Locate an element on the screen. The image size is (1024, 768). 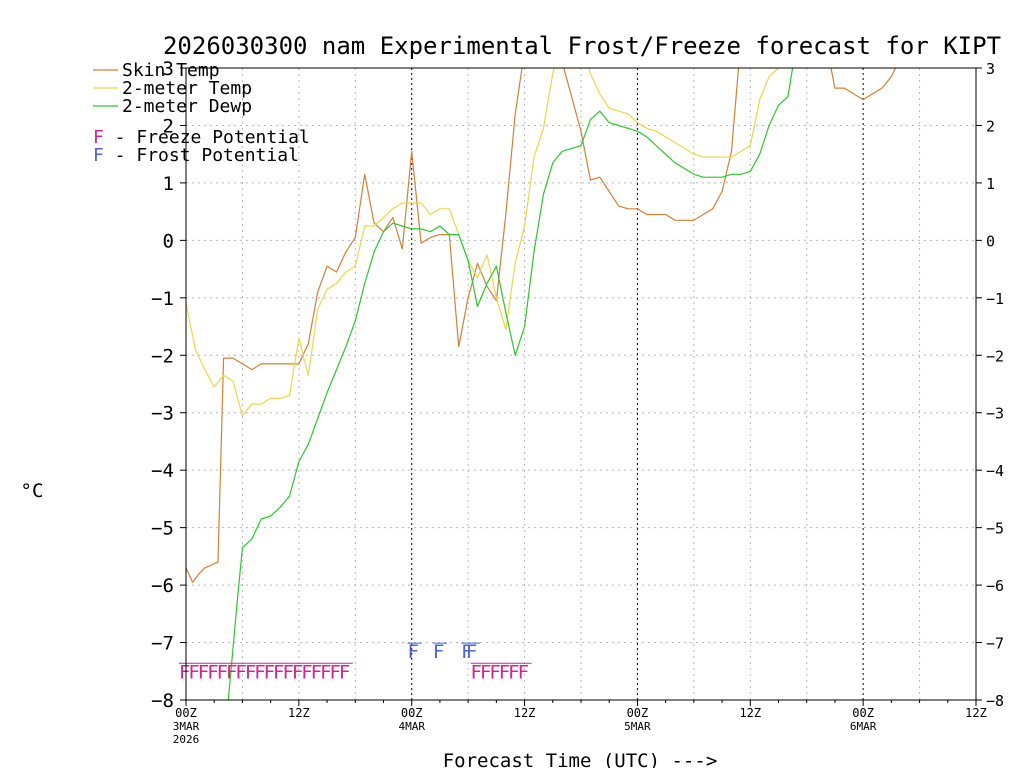
y-axis-left: 3 2 1 0 −1 −2 −3 −4 −5 −6 −7 −8 is located at coordinates (168, 385).